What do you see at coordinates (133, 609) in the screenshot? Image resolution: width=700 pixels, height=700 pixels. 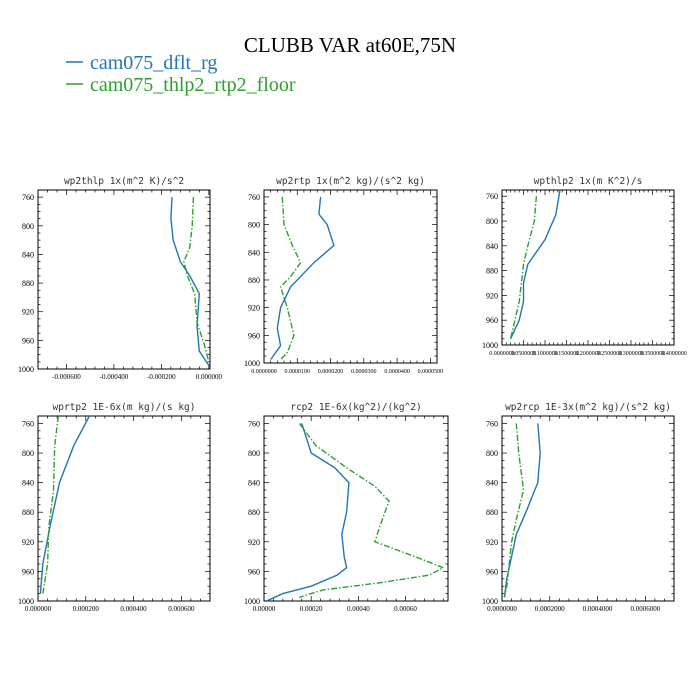 I see `x-tick-label: 0.000400` at bounding box center [133, 609].